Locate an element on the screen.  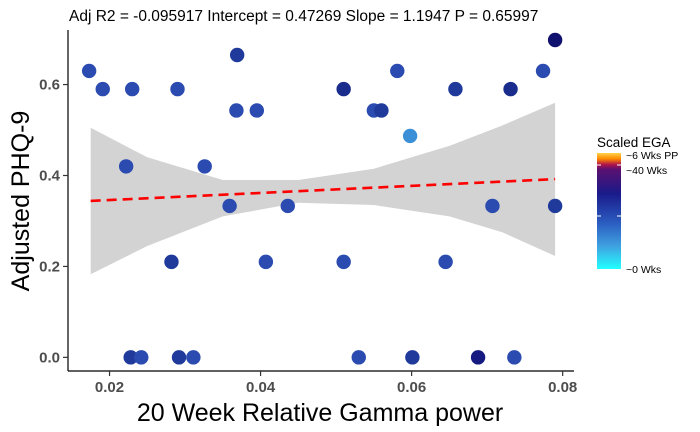
trend-line is located at coordinates (323, 190).